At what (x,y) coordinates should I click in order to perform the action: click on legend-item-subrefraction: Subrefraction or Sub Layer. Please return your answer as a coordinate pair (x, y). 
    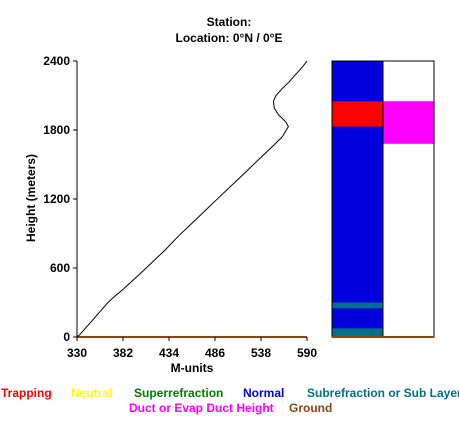
    Looking at the image, I should click on (383, 393).